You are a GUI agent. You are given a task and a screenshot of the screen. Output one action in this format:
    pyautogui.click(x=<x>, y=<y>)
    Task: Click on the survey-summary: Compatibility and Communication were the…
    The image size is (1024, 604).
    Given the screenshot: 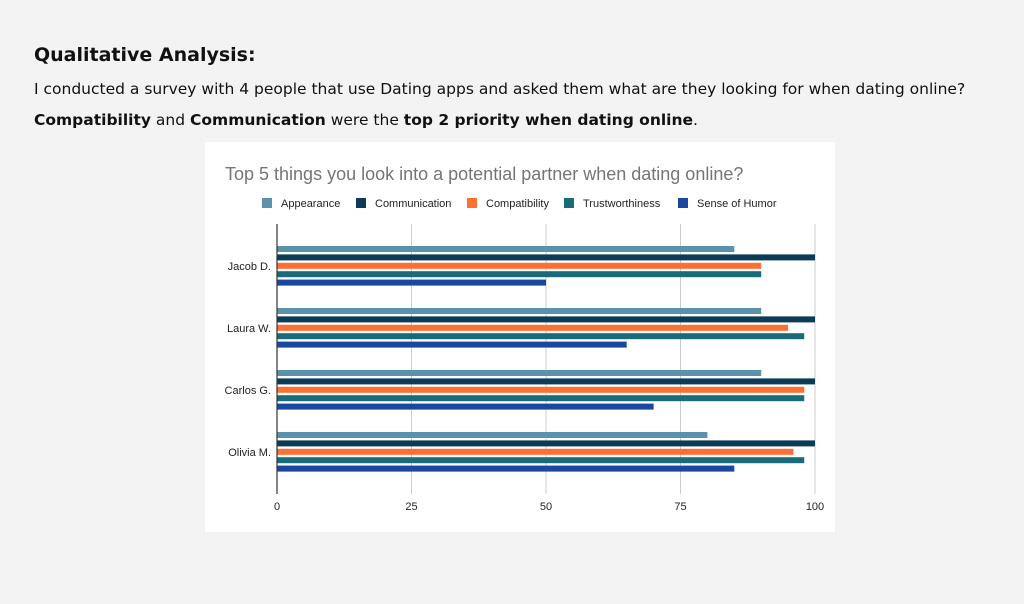 What is the action you would take?
    pyautogui.click(x=366, y=120)
    